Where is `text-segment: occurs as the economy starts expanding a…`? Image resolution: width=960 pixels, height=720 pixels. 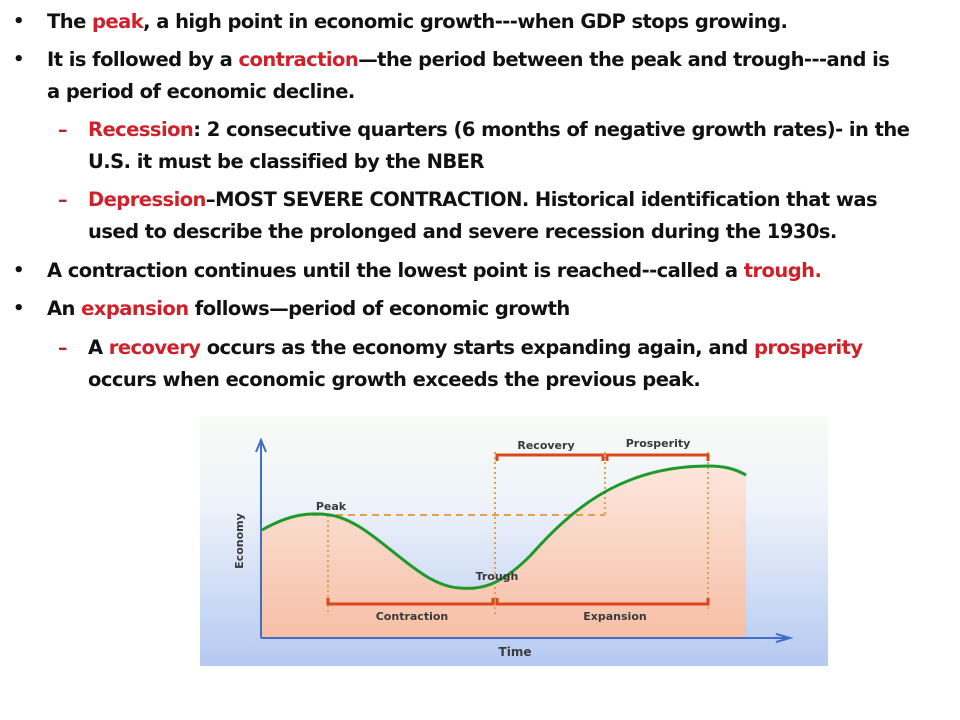 text-segment: occurs as the economy starts expanding a… is located at coordinates (477, 347).